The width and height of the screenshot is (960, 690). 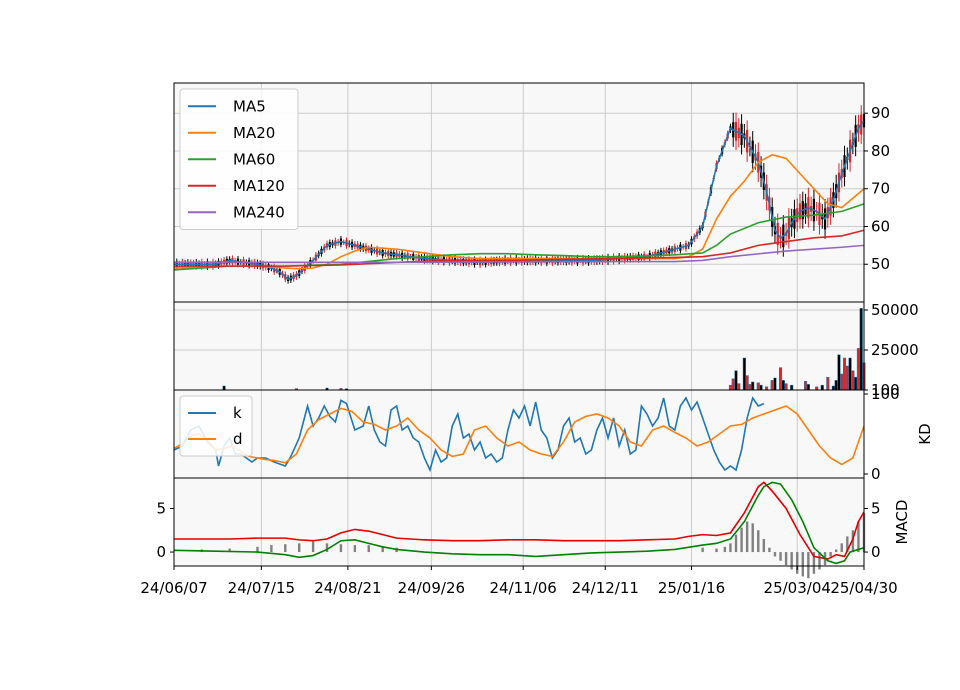 I want to click on x-tick-label-3: 24/09/26, so click(x=431, y=588).